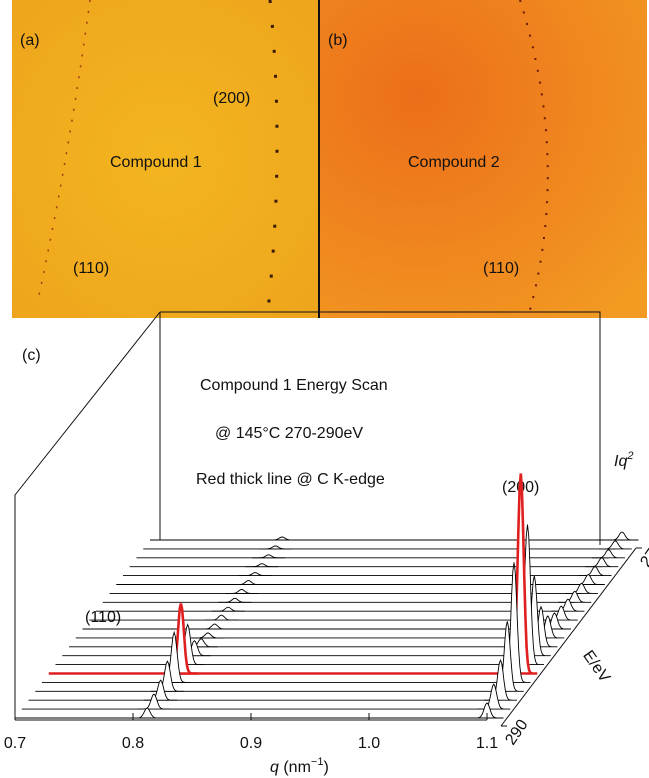 This screenshot has height=778, width=649. Describe the element at coordinates (294, 385) in the screenshot. I see `note: Compound 1 Energy Scan` at that location.